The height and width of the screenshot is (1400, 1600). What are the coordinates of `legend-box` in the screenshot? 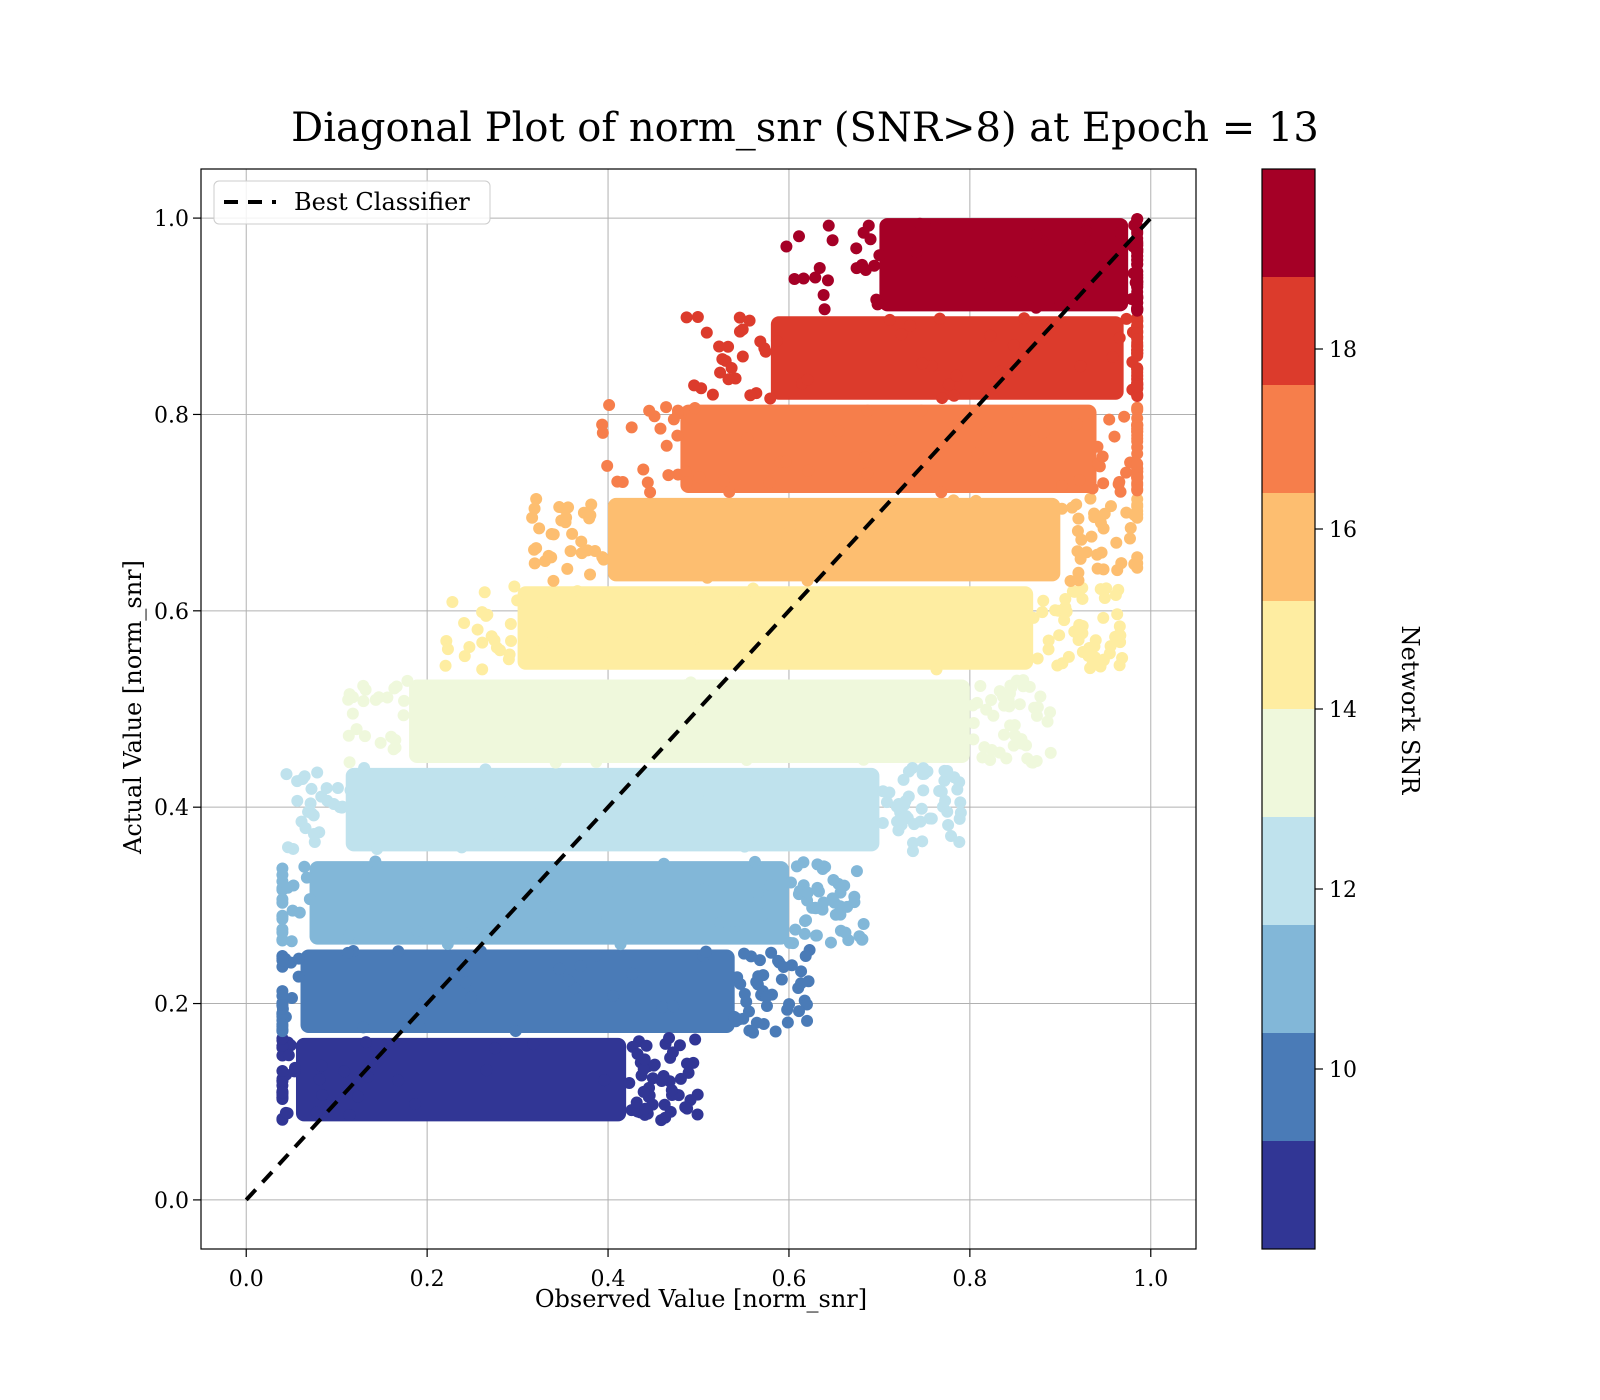 It's located at (352, 202).